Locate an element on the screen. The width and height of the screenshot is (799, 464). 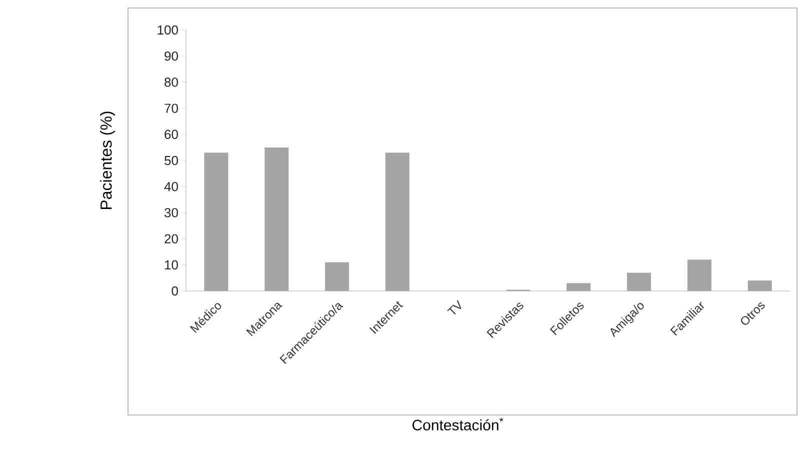
y-tick-label: 100 is located at coordinates (168, 30).